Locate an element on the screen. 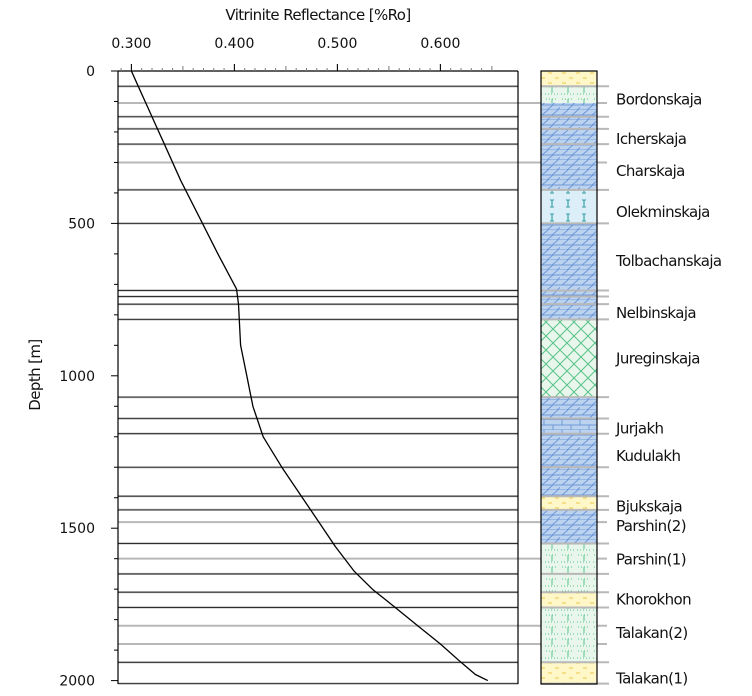 The width and height of the screenshot is (752, 696). formation-label: Bordonskaja is located at coordinates (659, 99).